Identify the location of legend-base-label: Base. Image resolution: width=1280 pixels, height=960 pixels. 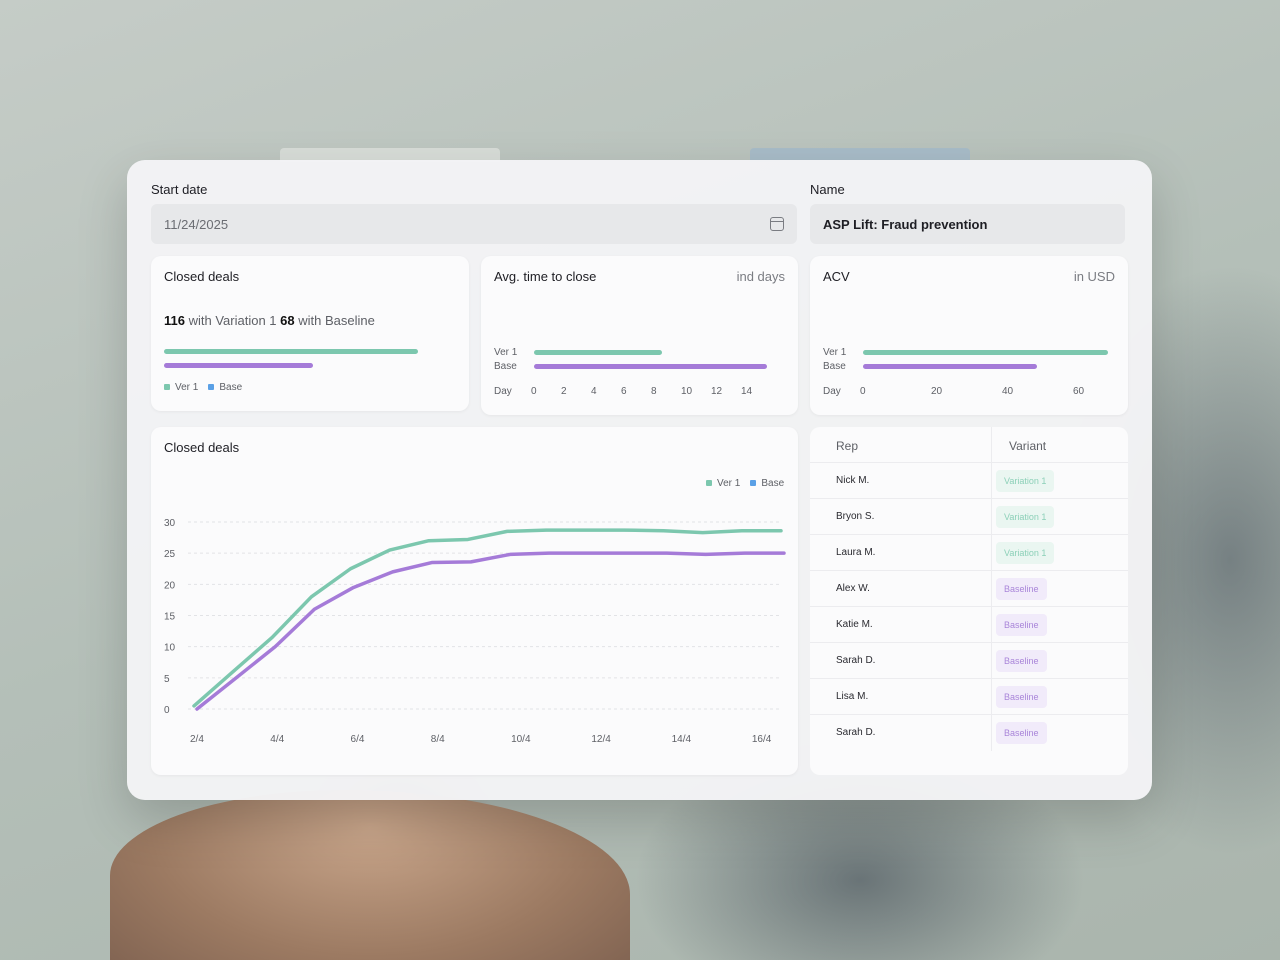
(231, 387).